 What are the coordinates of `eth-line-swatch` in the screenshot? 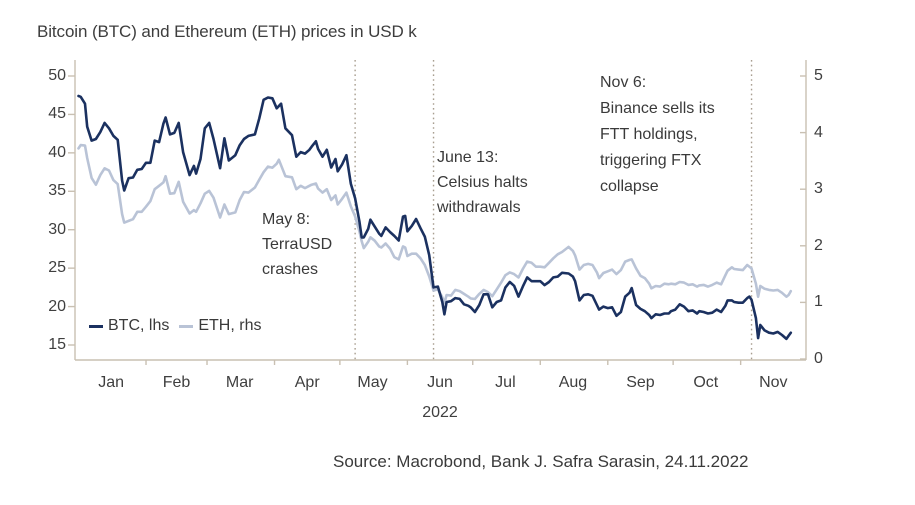 It's located at (186, 326).